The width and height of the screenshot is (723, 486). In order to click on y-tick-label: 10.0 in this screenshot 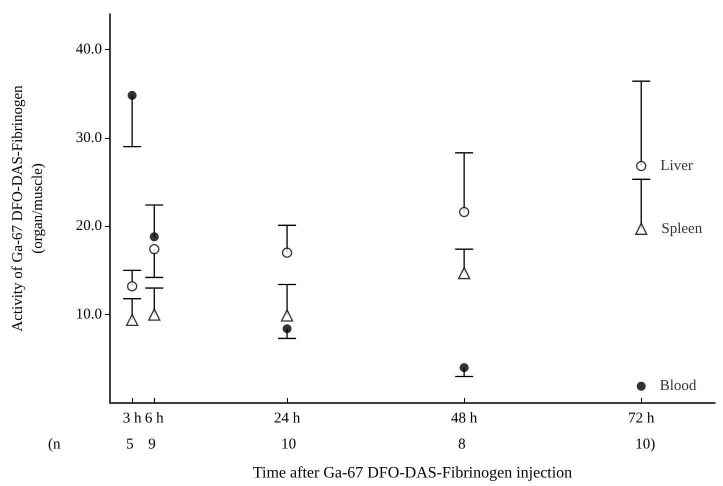, I will do `click(89, 314)`.